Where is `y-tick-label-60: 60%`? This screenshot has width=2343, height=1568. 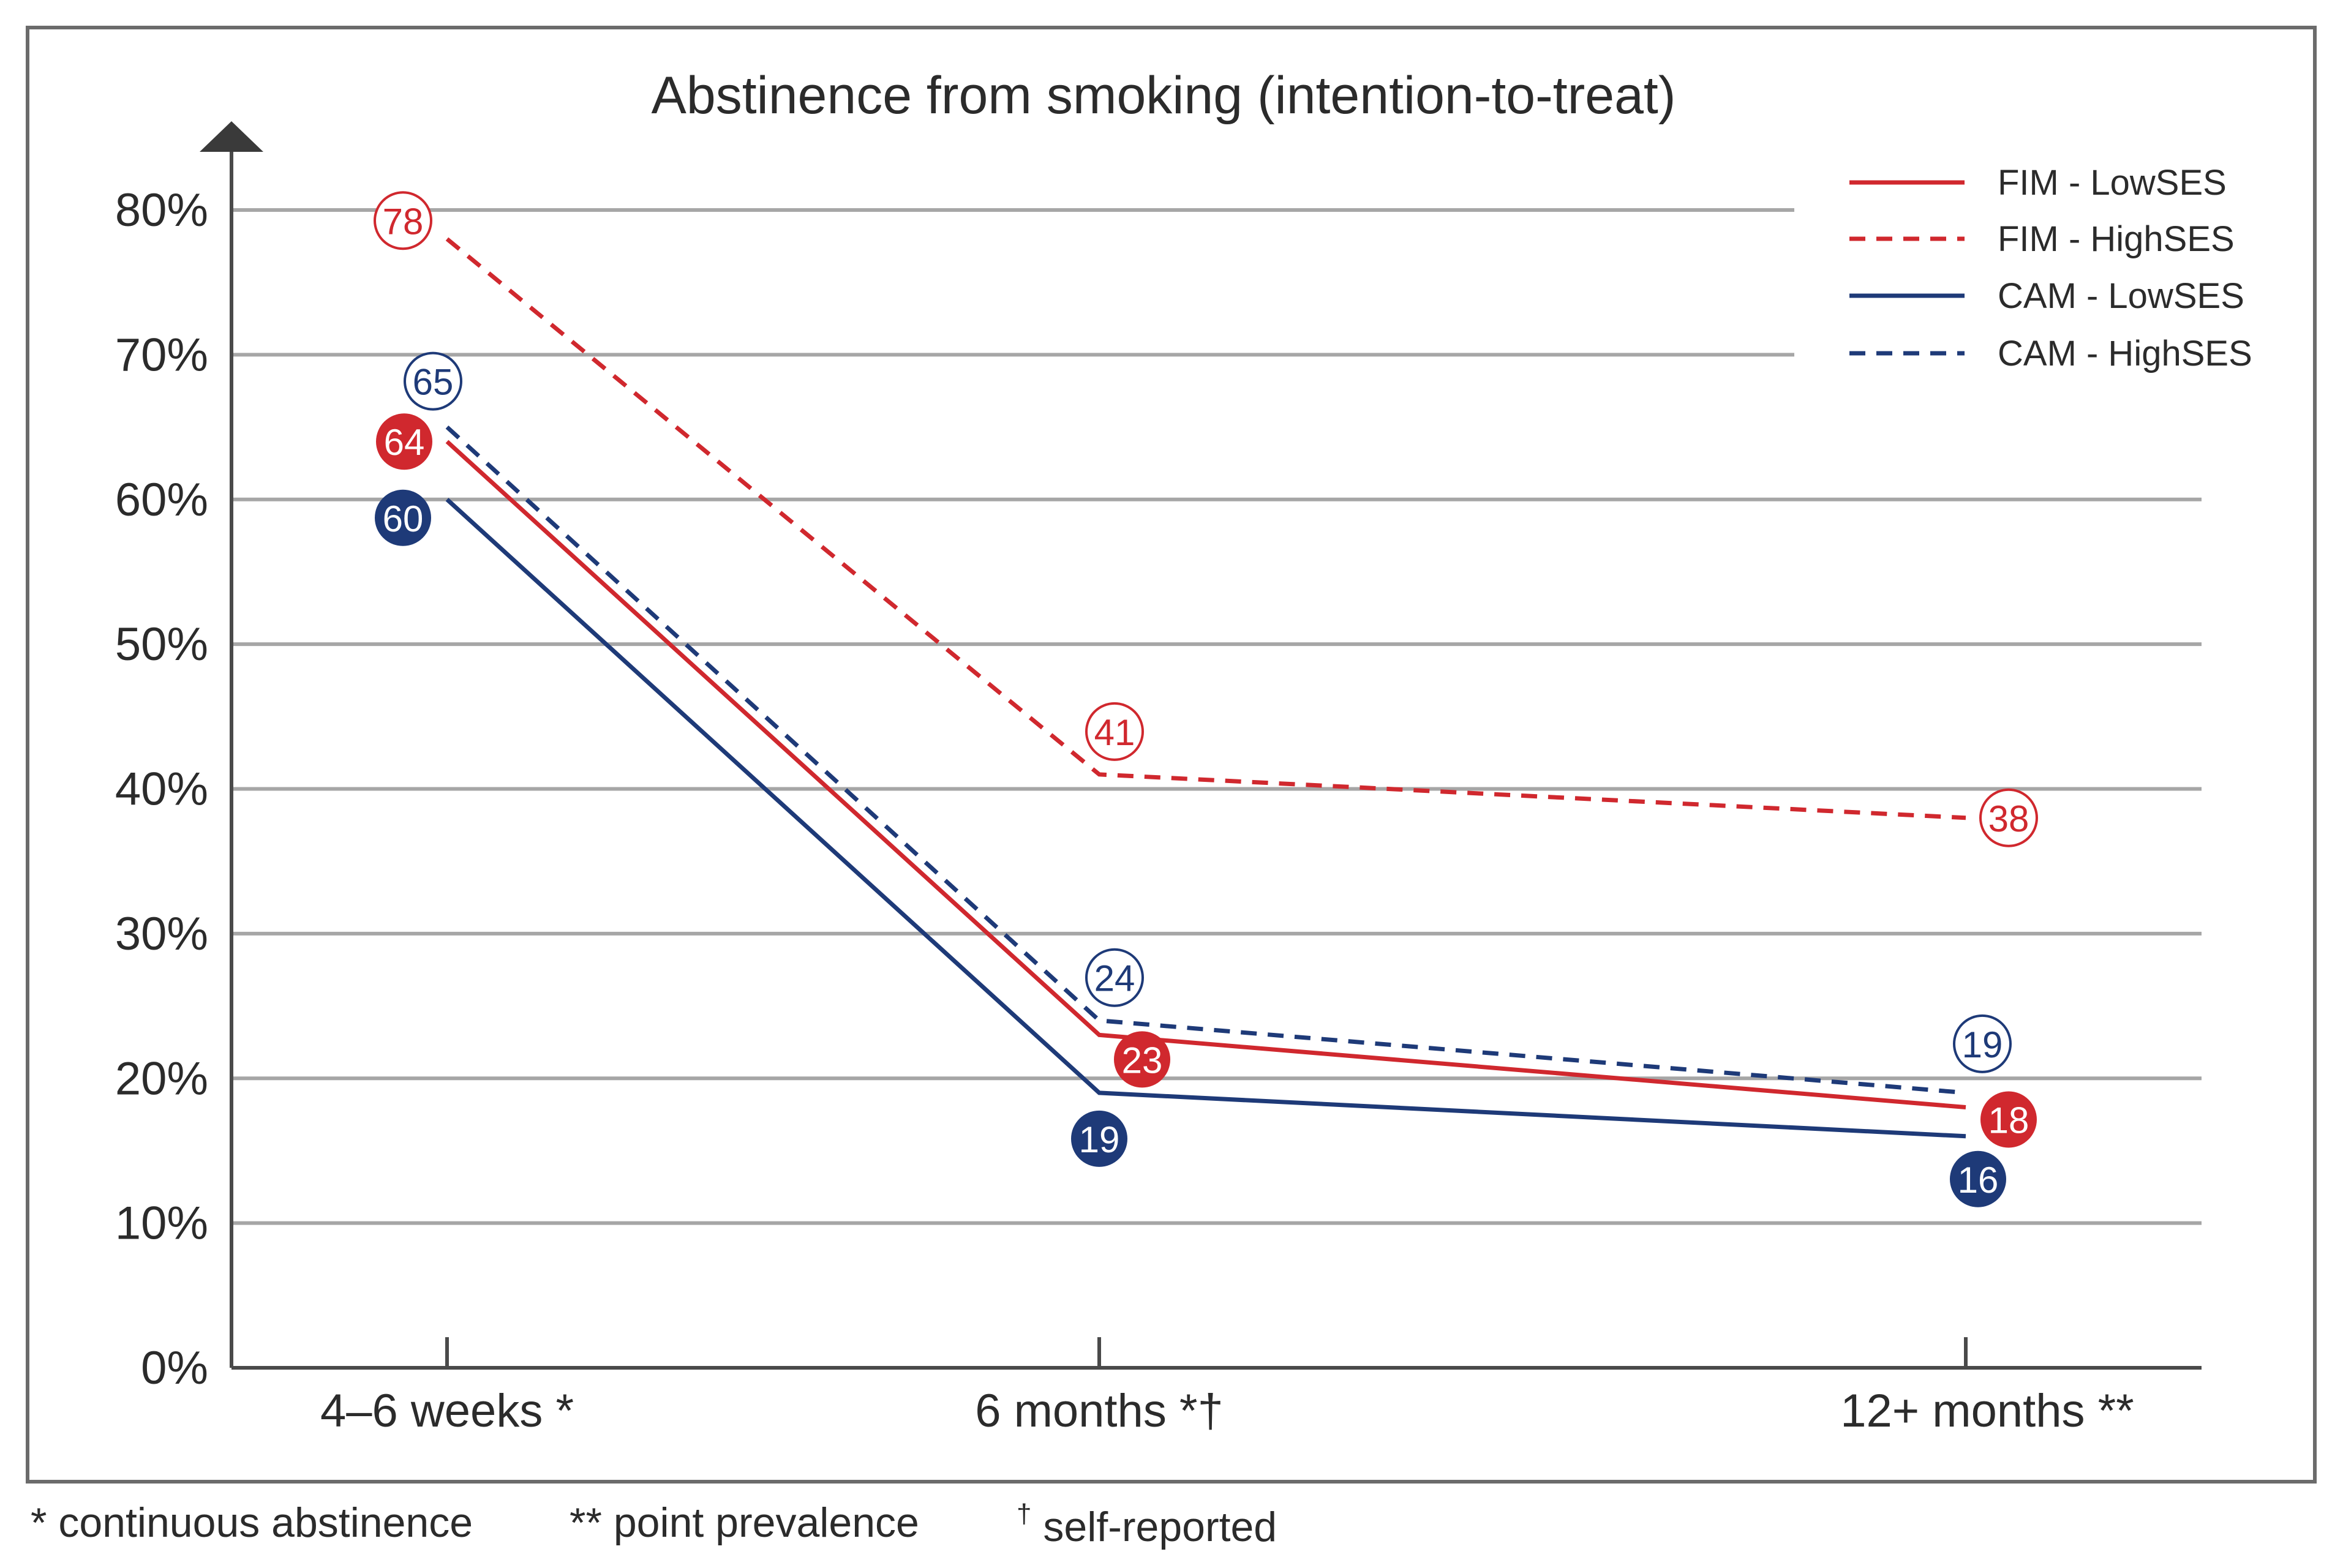 y-tick-label-60: 60% is located at coordinates (161, 500).